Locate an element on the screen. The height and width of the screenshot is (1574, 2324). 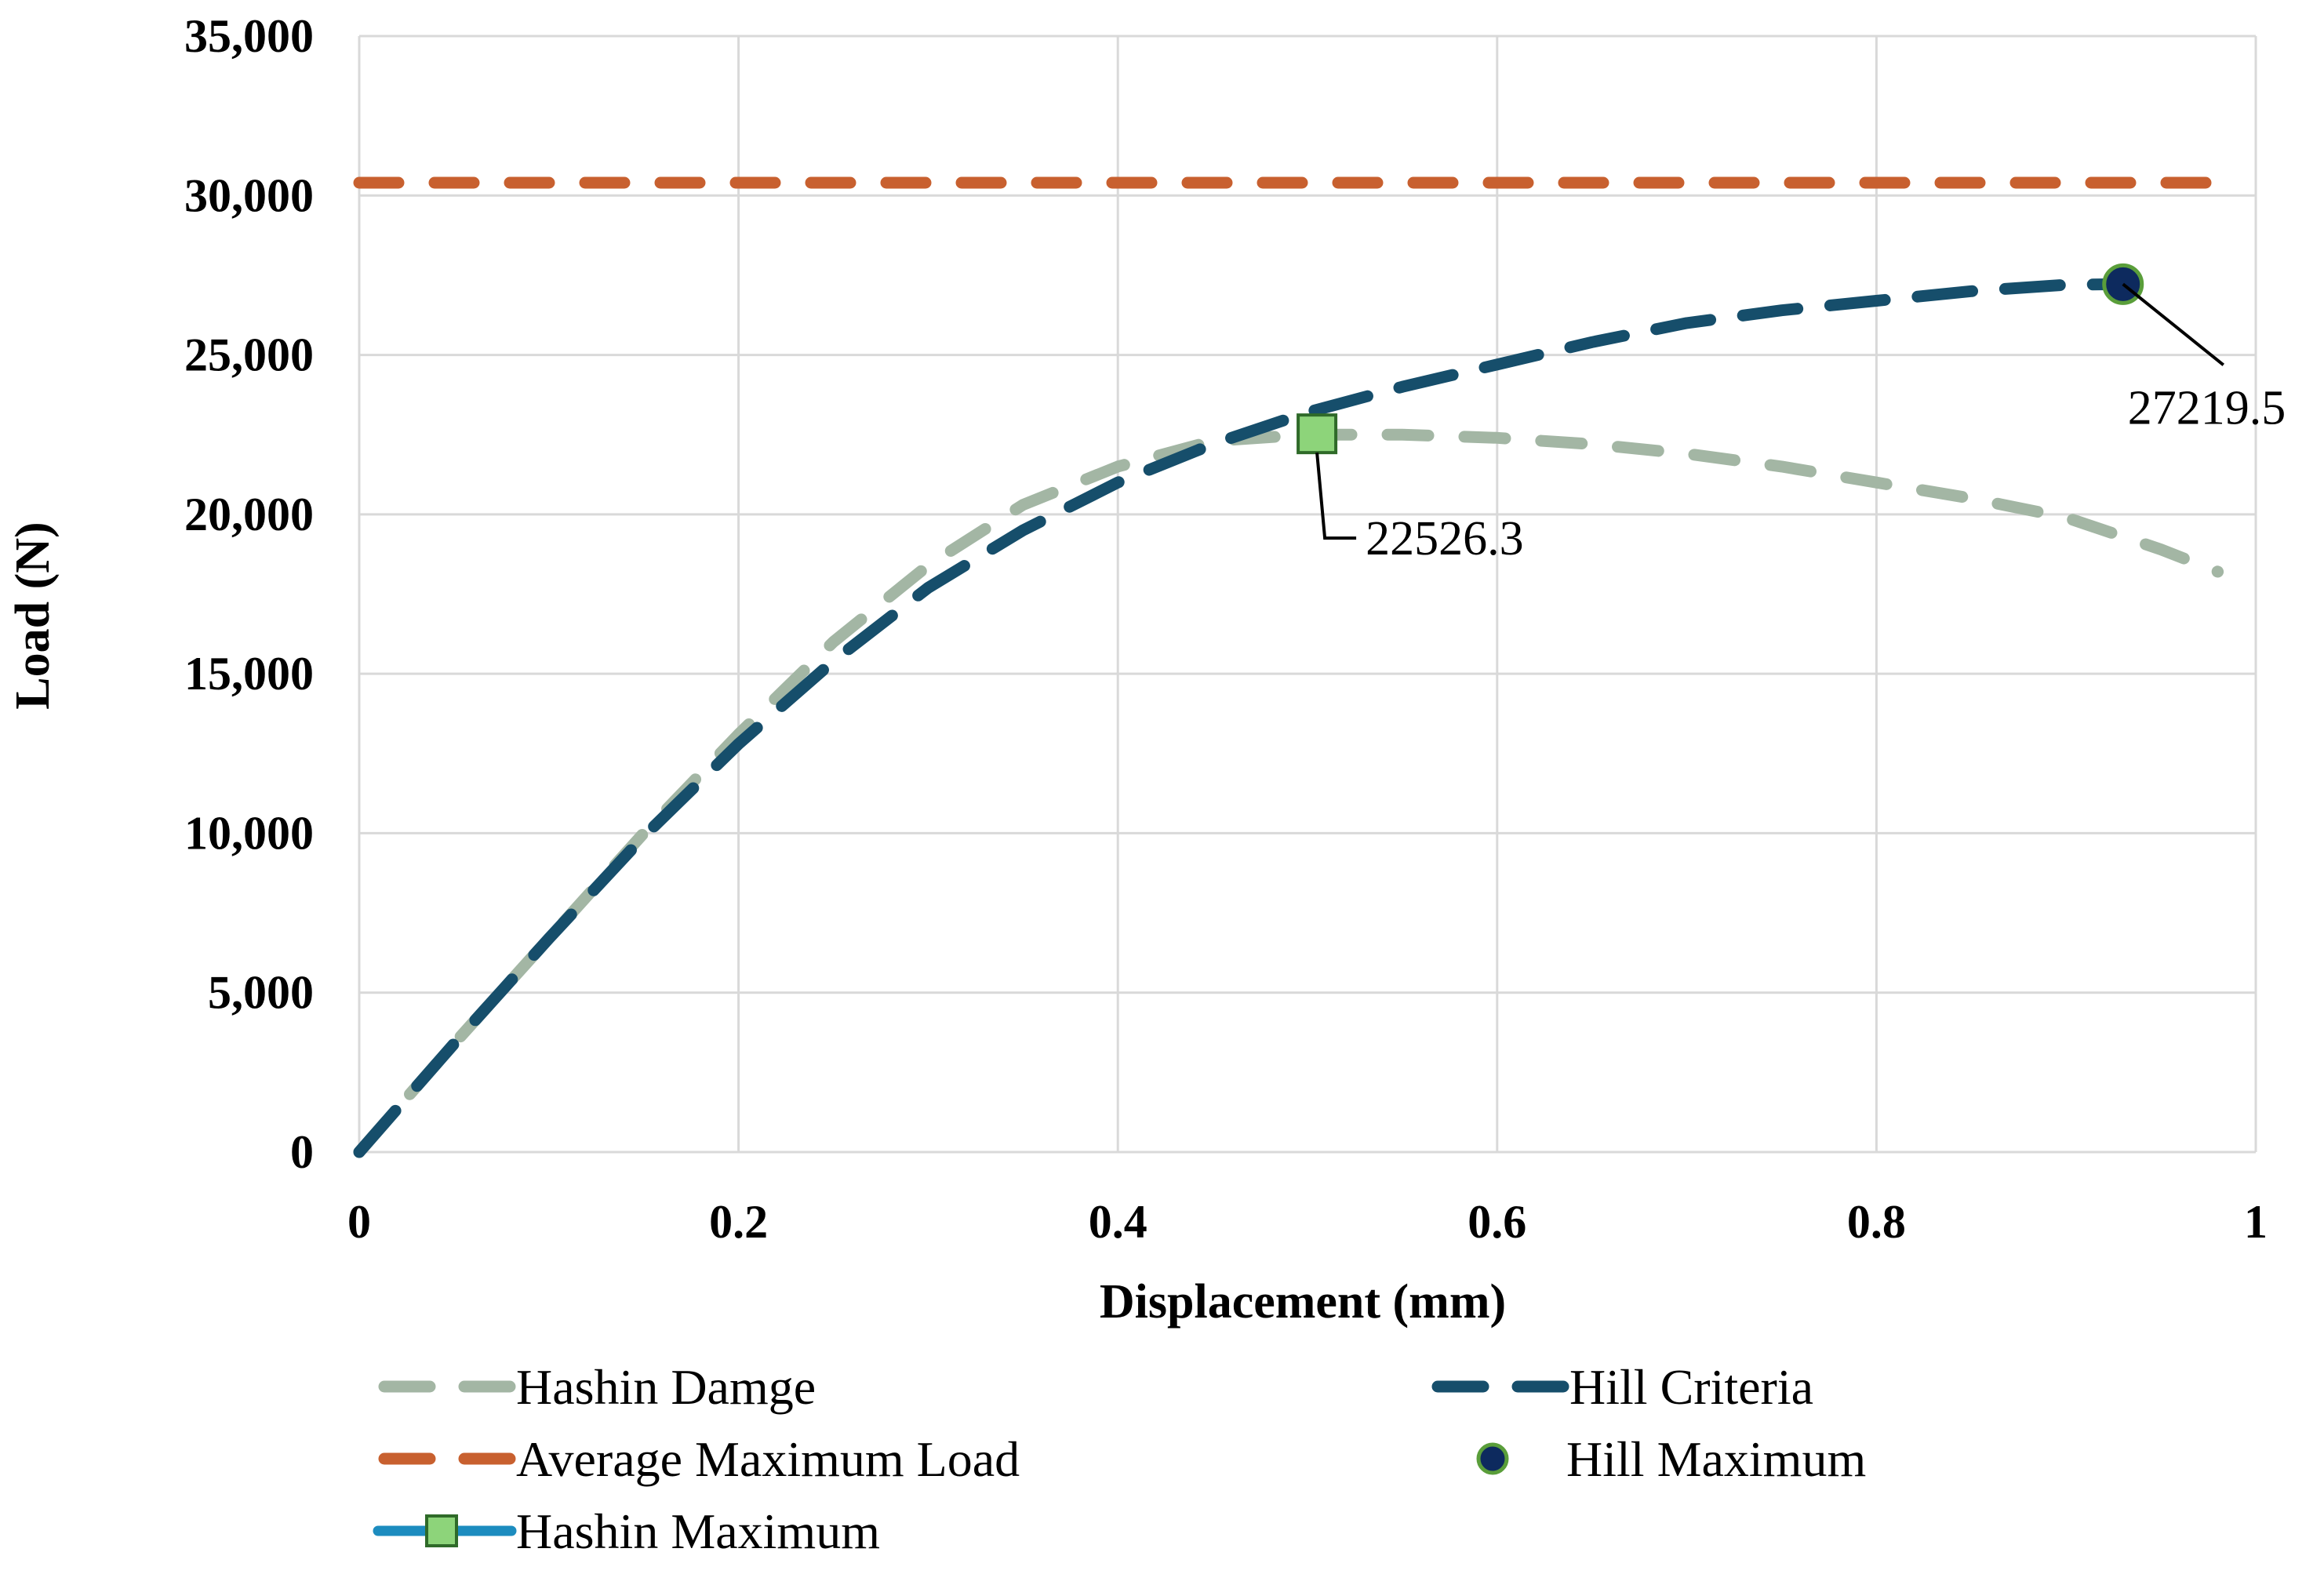
legend-label-hill-maximum: Hill Maximum is located at coordinates (1716, 1459).